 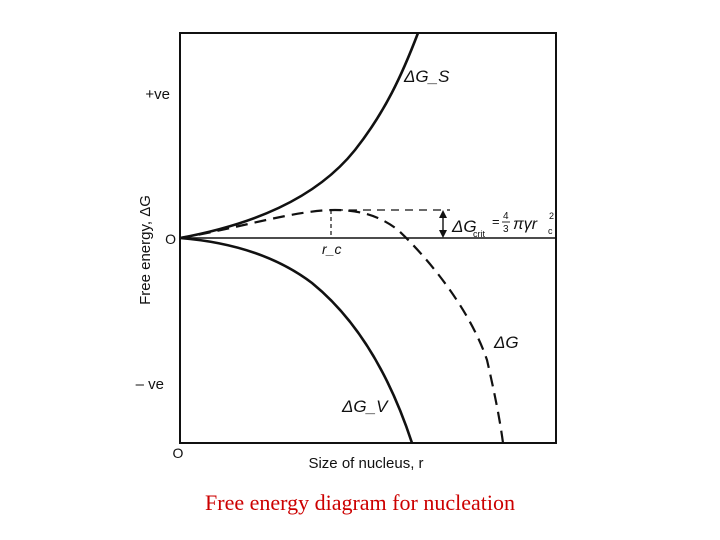 What do you see at coordinates (496, 221) in the screenshot?
I see `barrier-formula-eq: =` at bounding box center [496, 221].